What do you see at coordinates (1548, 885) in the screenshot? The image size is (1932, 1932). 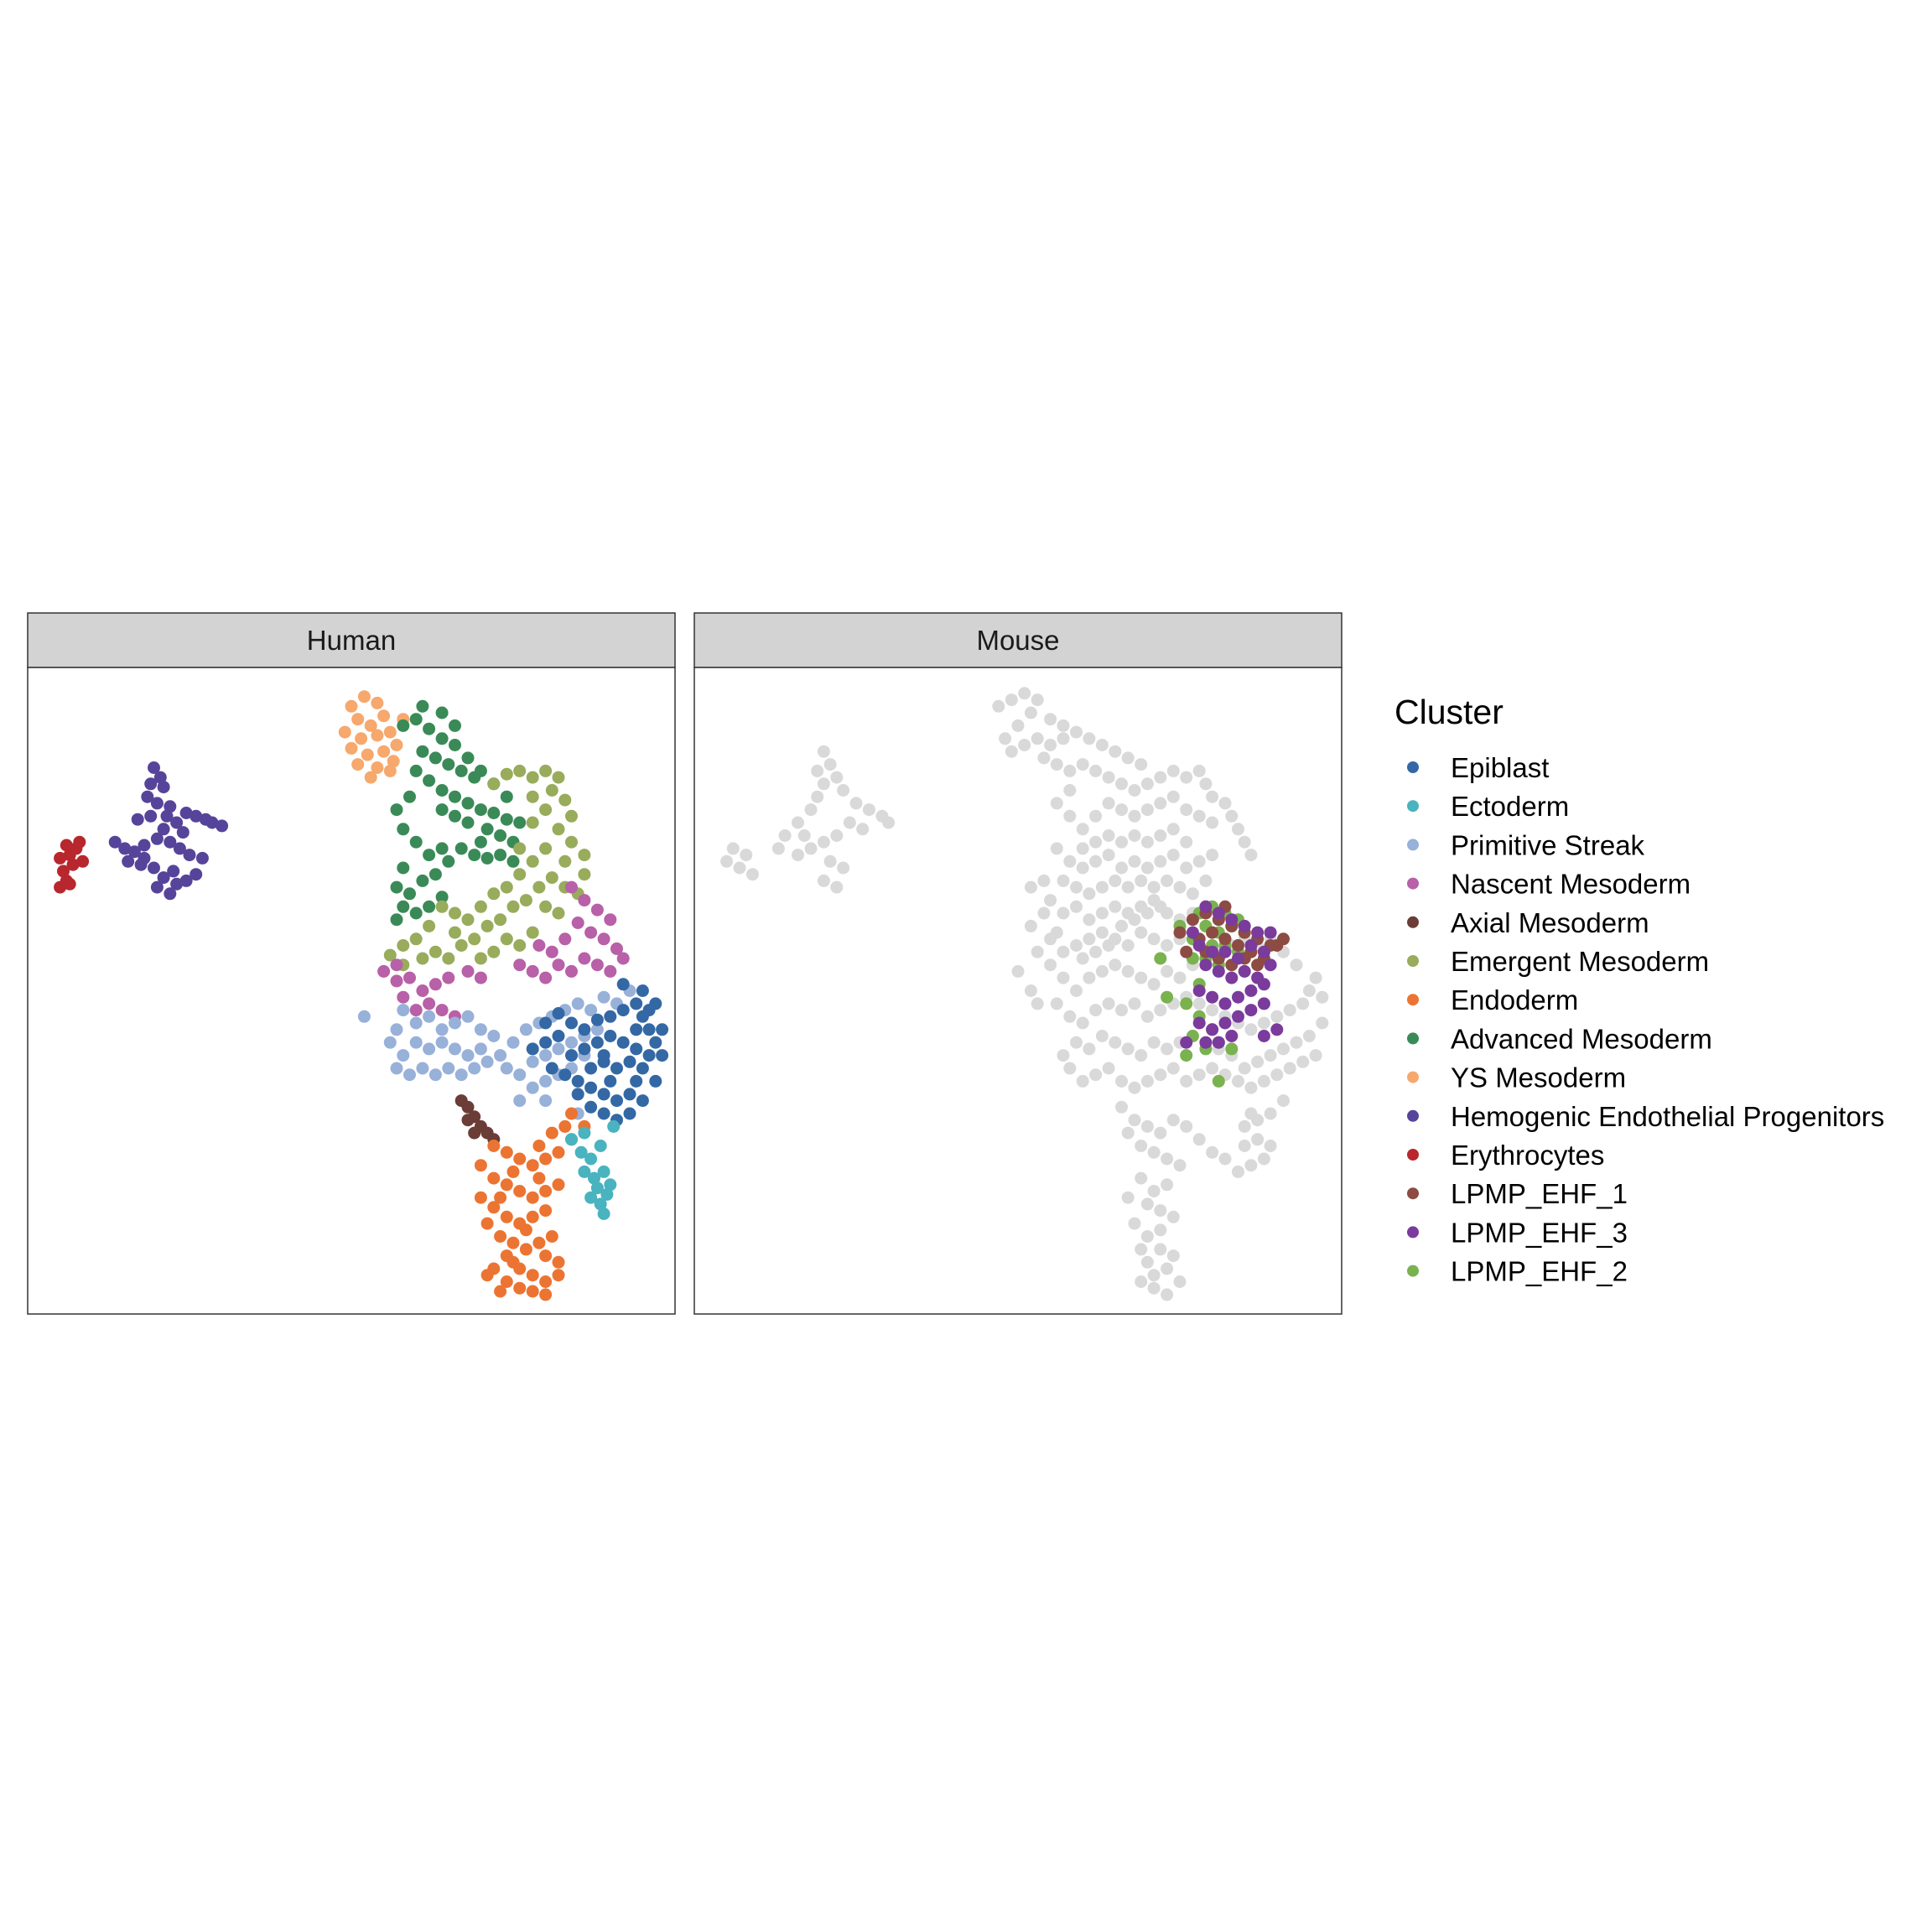 I see `legend-item-nascent-mesoderm: Nascent Mesoderm` at bounding box center [1548, 885].